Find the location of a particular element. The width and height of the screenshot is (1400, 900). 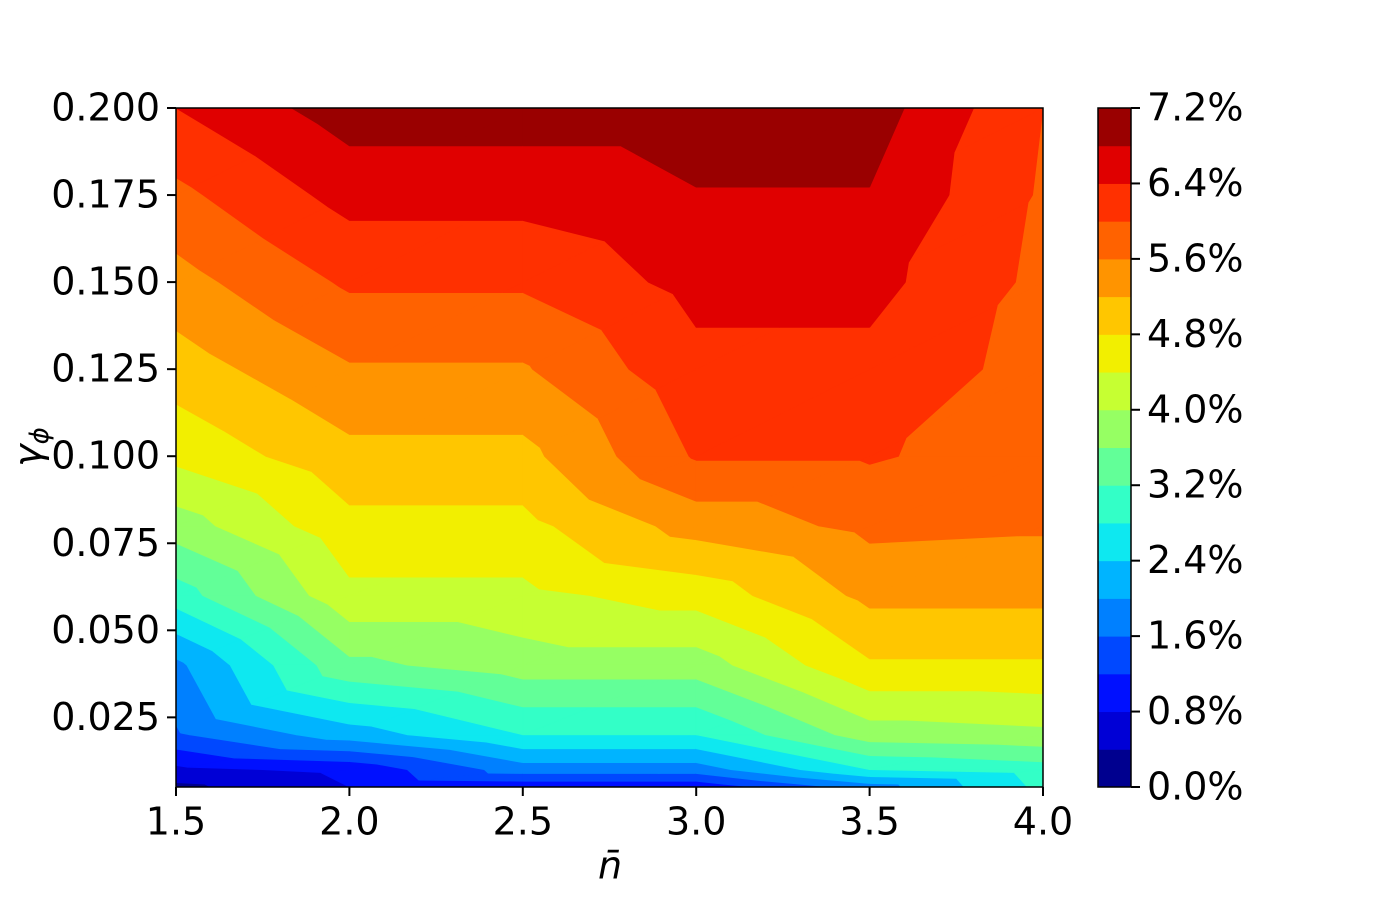

colorbar-tick-label: 7.2% is located at coordinates (1195, 108).